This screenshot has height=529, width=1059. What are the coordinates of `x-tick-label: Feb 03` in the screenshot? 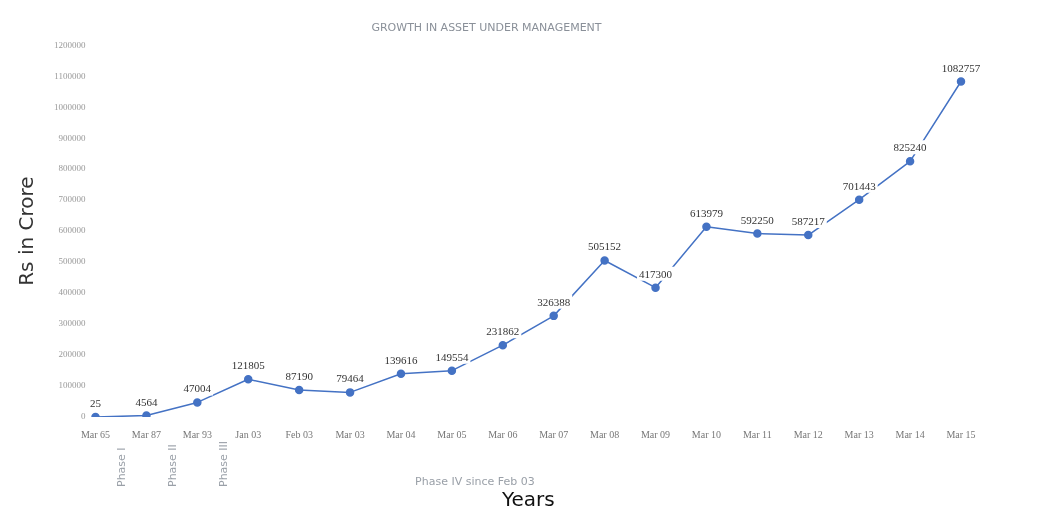 It's located at (299, 434).